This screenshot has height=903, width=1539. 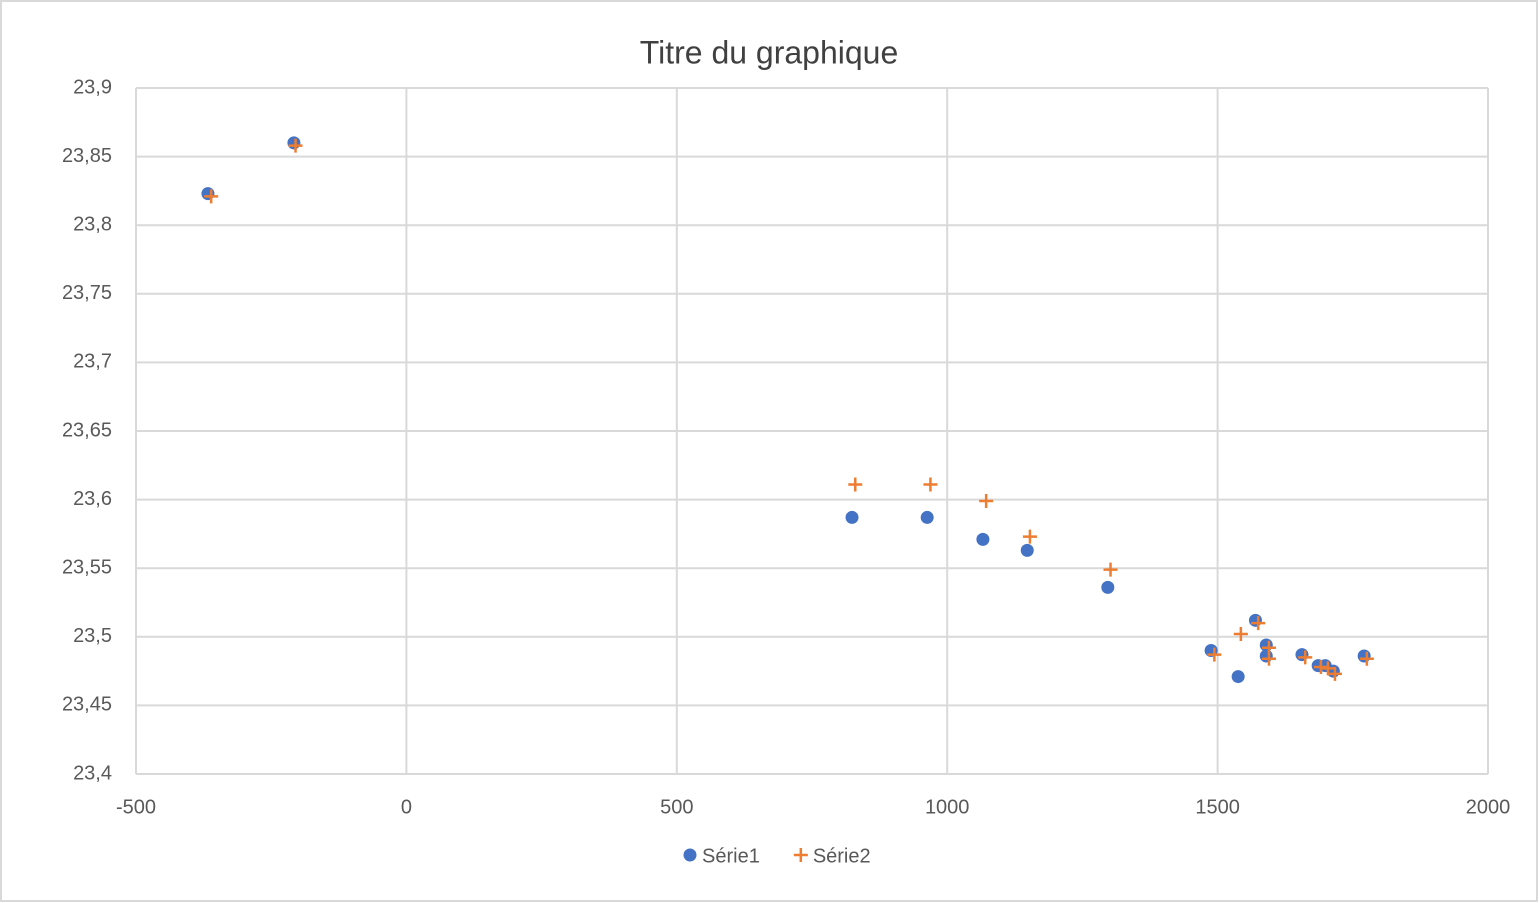 I want to click on y-tick-label: 23,7, so click(x=92, y=362).